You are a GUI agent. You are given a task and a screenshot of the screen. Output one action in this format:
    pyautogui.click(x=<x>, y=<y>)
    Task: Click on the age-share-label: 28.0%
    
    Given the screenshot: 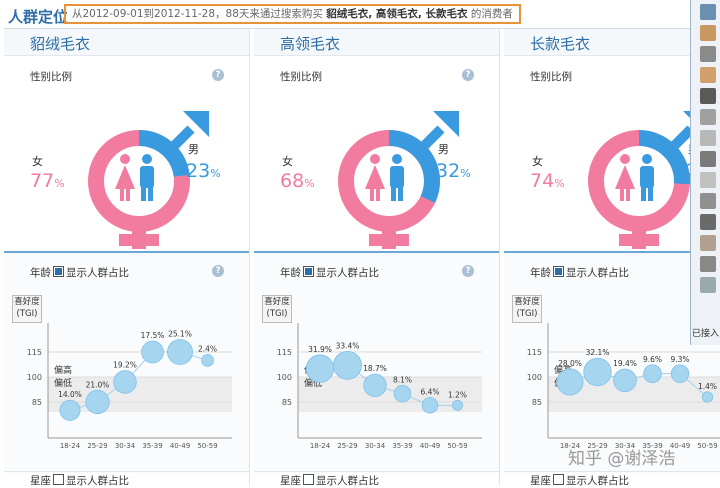 What is the action you would take?
    pyautogui.click(x=570, y=363)
    